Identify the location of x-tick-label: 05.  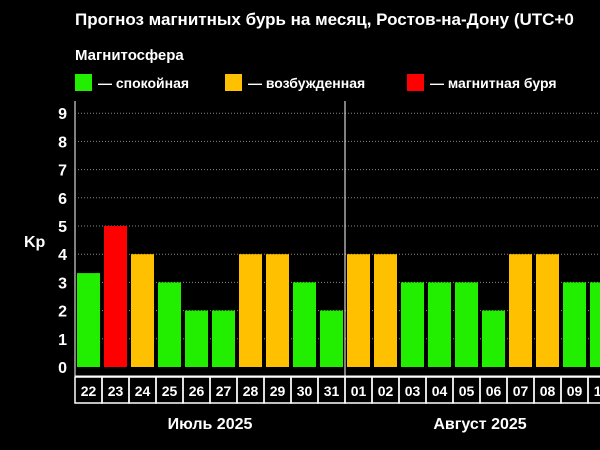
(467, 391).